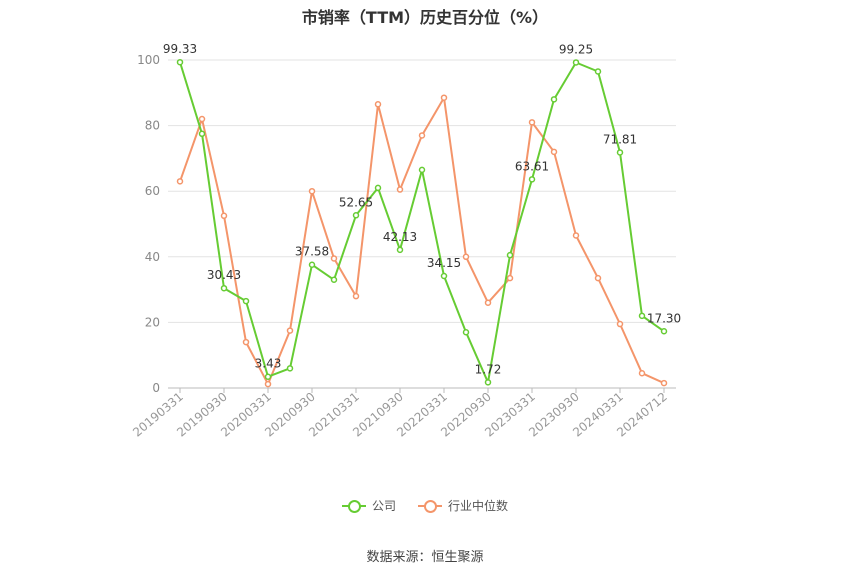 Image resolution: width=850 pixels, height=575 pixels. What do you see at coordinates (148, 60) in the screenshot?
I see `y-tick-label: 100` at bounding box center [148, 60].